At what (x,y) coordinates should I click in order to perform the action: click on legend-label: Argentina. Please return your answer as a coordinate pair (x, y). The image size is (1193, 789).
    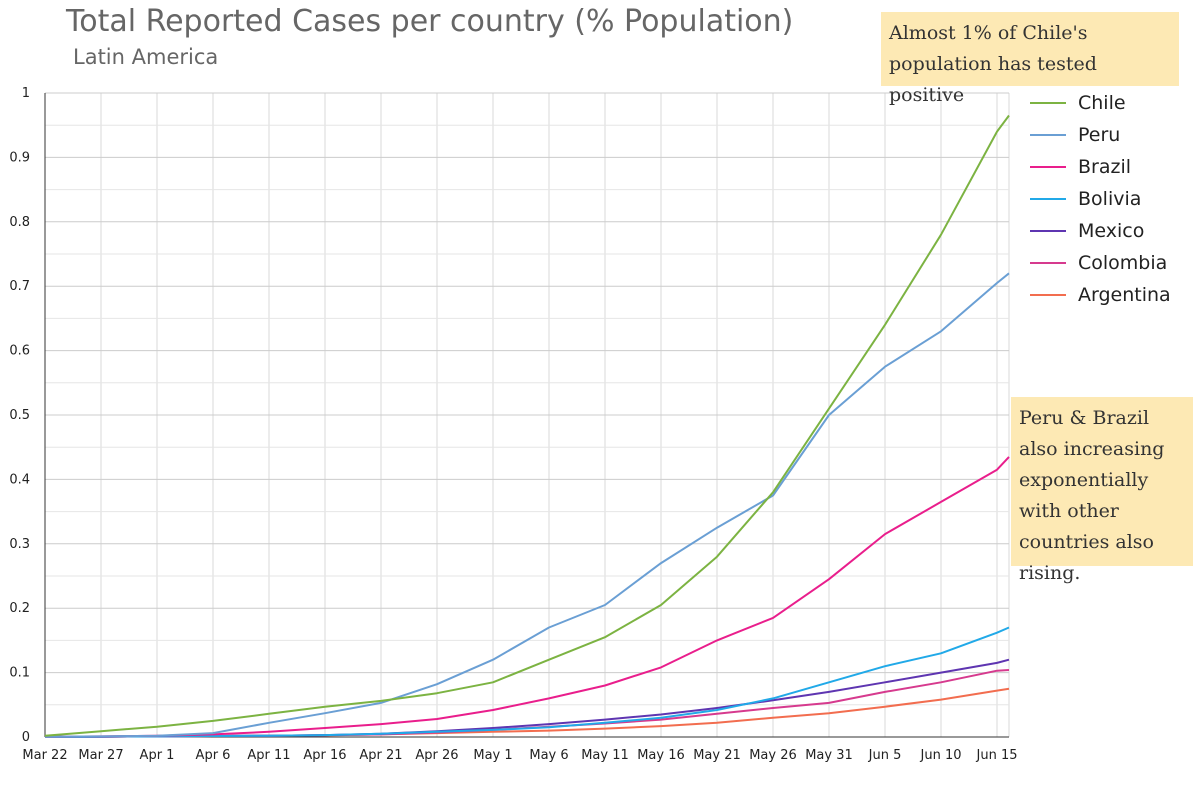
    Looking at the image, I should click on (1124, 295).